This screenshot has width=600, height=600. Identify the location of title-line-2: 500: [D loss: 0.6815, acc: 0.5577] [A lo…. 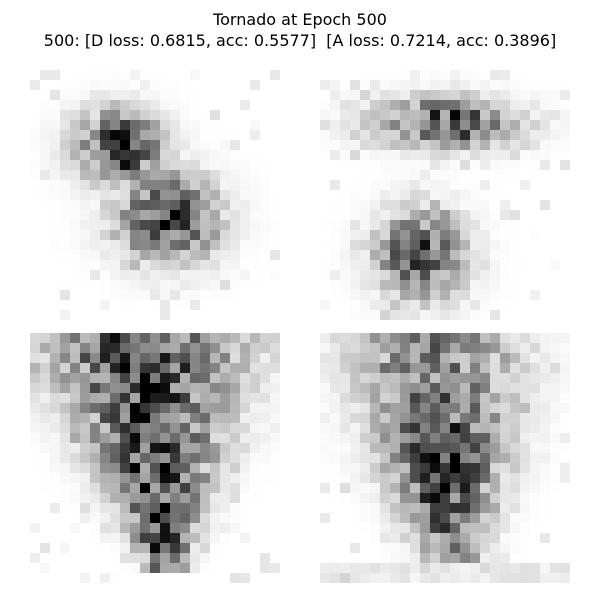
(300, 40).